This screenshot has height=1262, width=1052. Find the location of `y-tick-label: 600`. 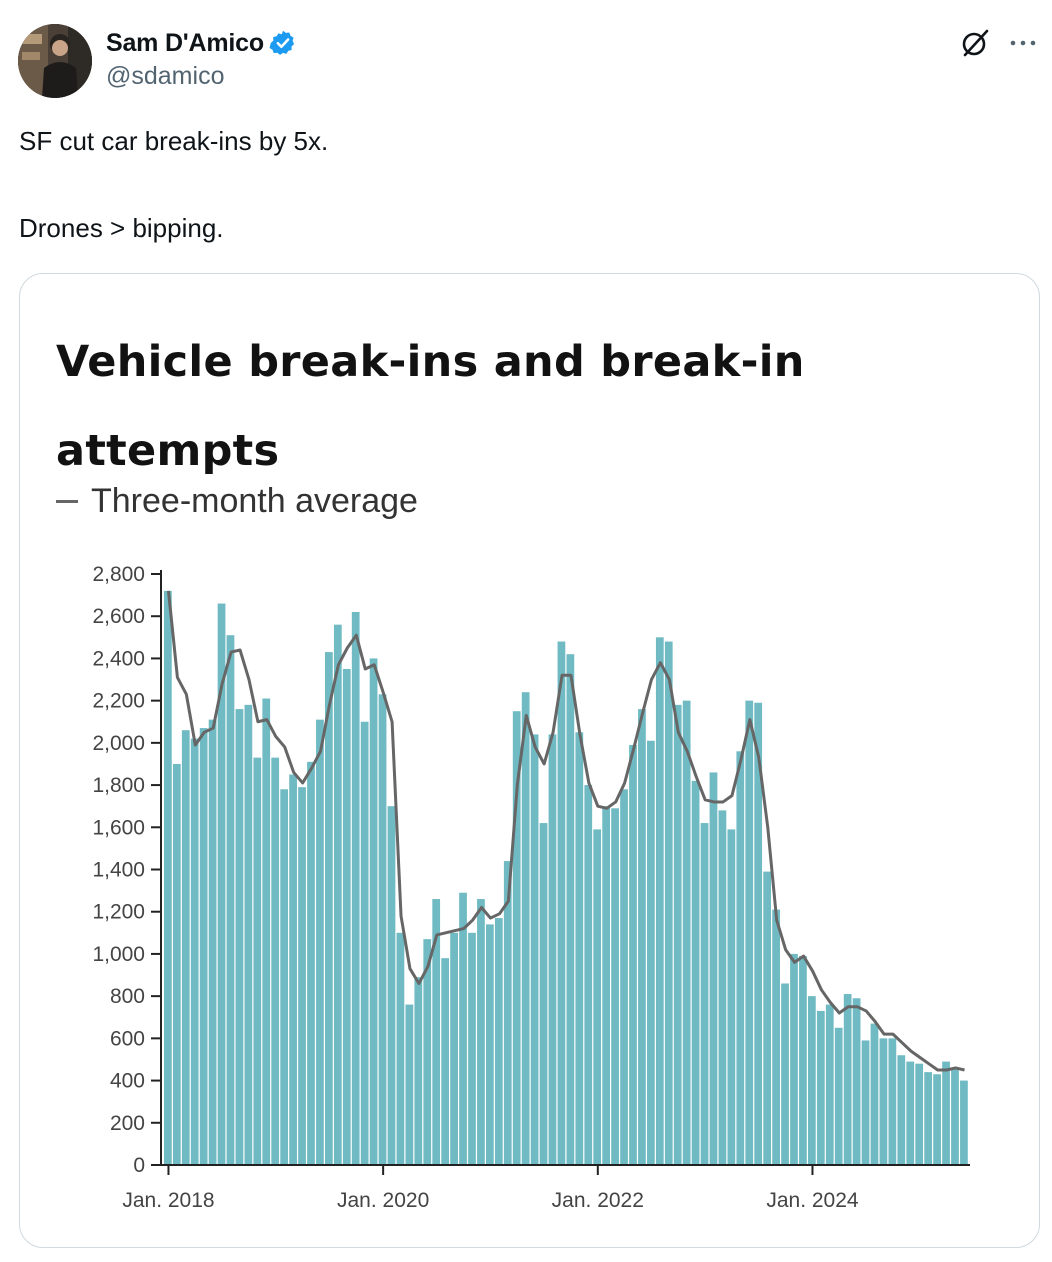

y-tick-label: 600 is located at coordinates (127, 1038).